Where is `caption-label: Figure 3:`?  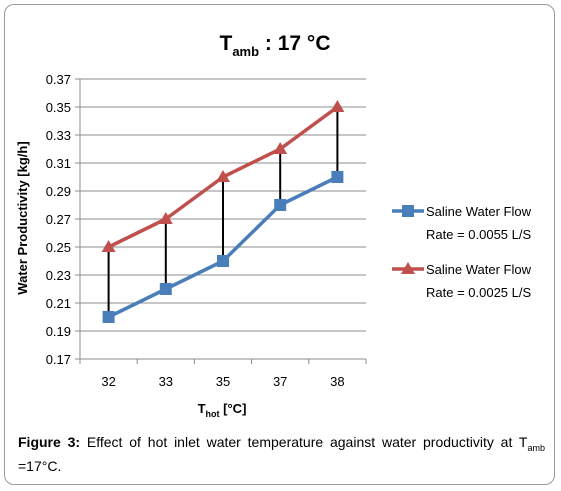
caption-label: Figure 3: is located at coordinates (49, 442).